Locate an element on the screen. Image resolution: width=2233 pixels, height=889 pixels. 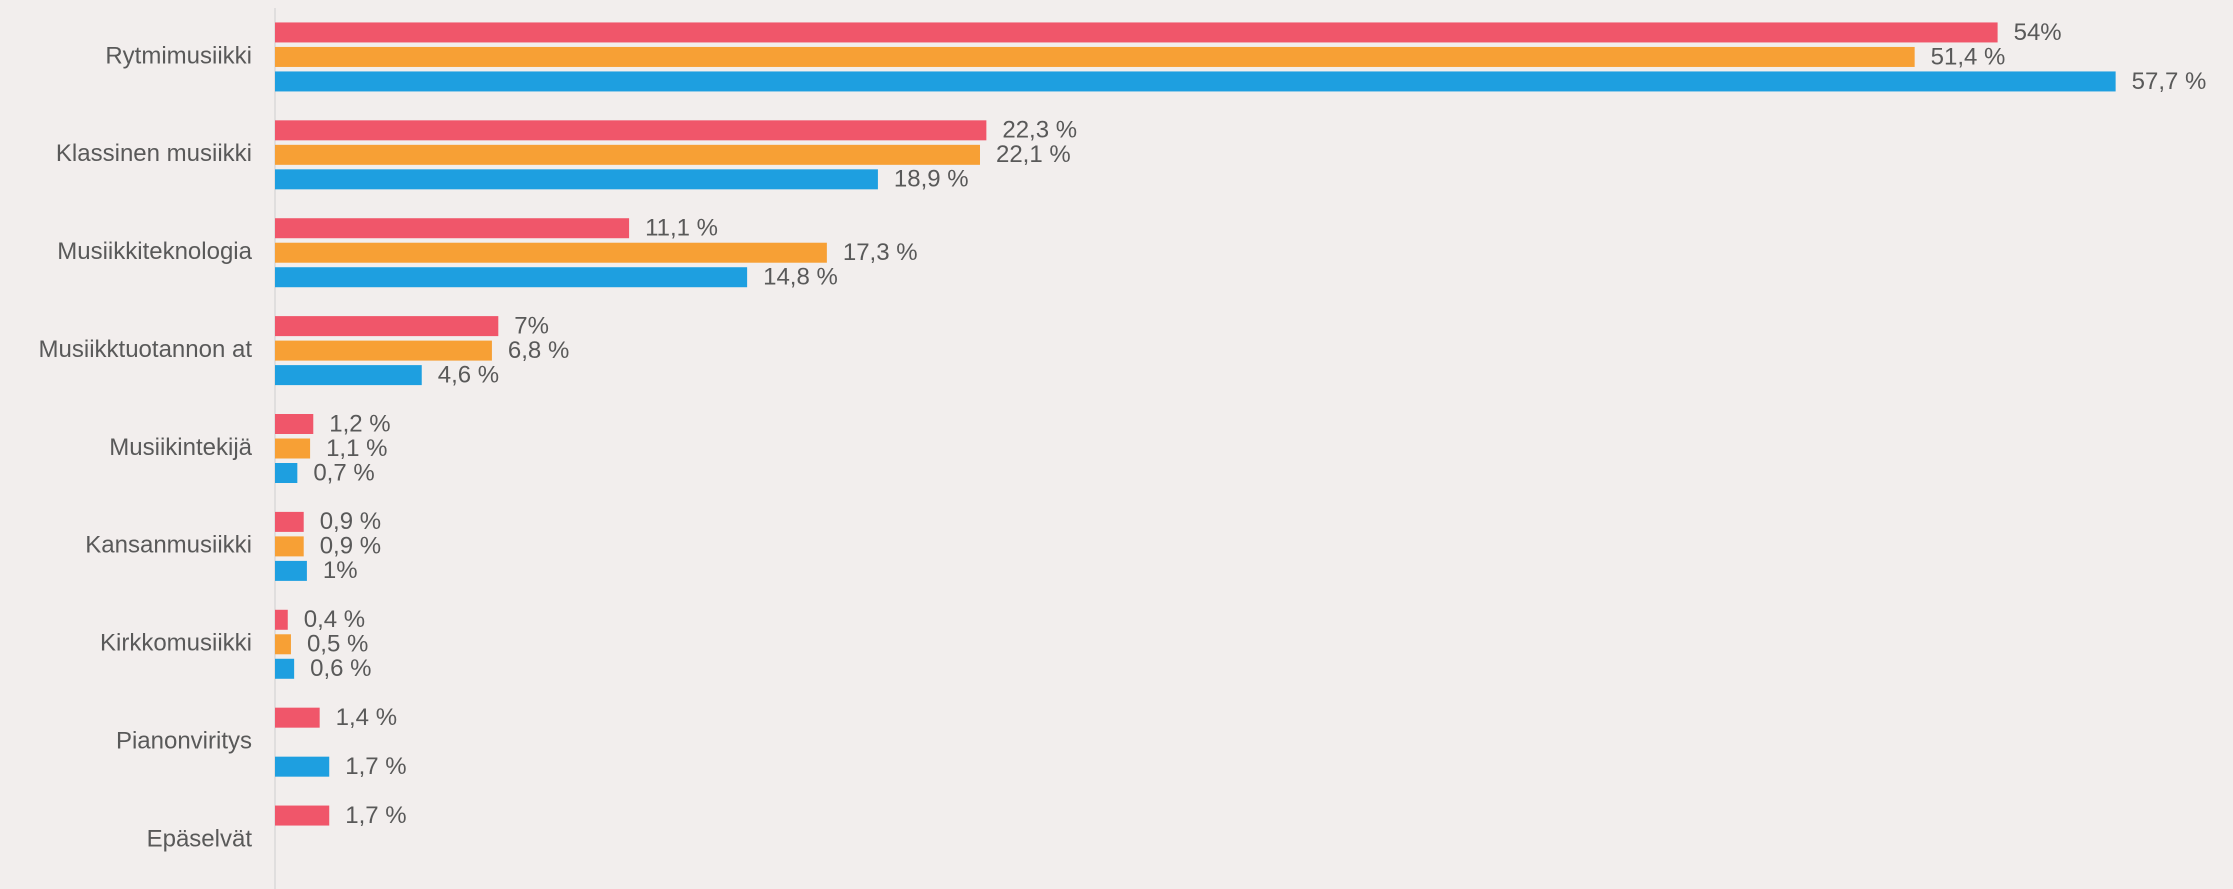
category-label: Kirkkomusiikki is located at coordinates (176, 643).